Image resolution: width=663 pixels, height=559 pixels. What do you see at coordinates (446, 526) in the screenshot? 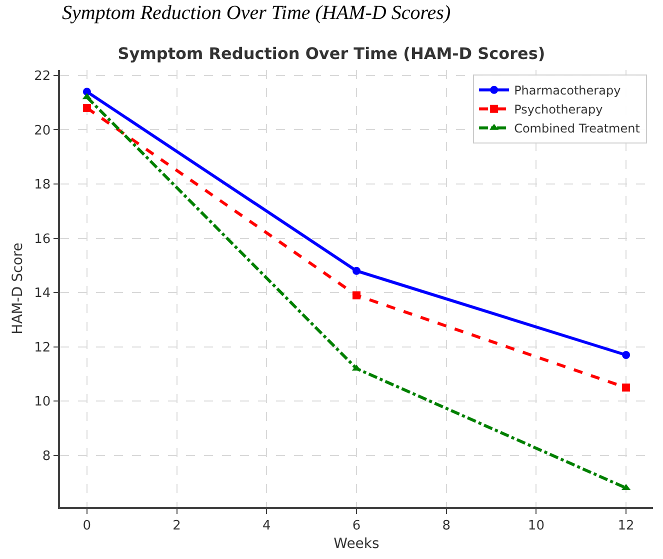
I see `x-tick-label: 8` at bounding box center [446, 526].